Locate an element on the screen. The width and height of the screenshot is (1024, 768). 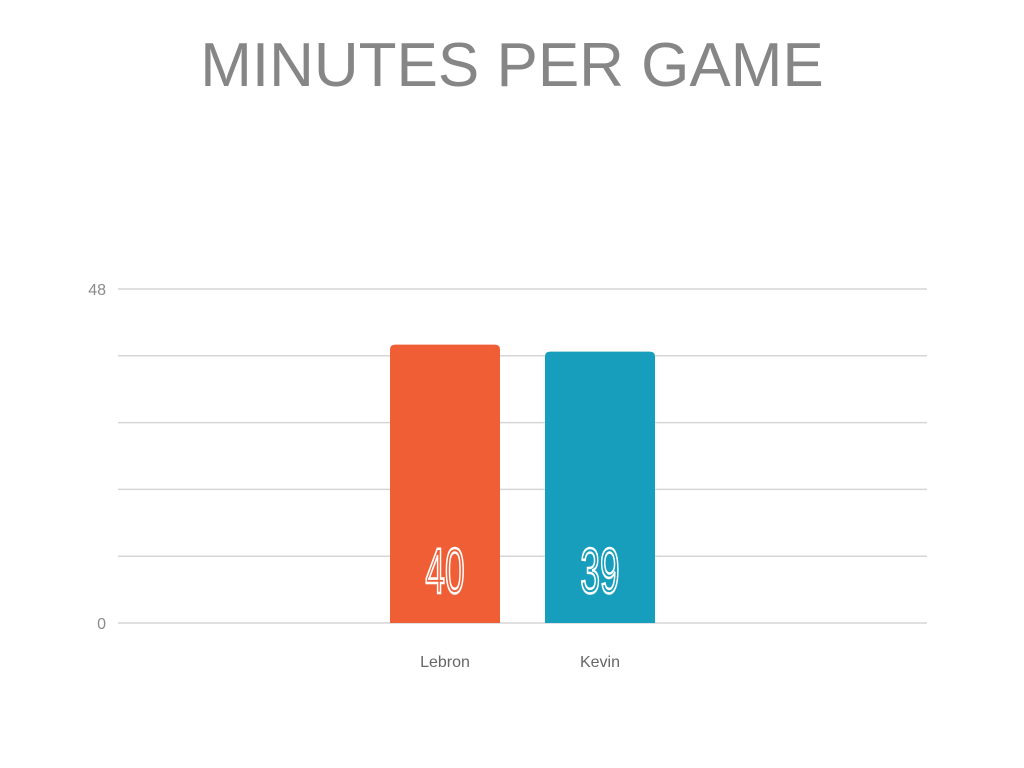
data-label-group: 39 is located at coordinates (599, 571).